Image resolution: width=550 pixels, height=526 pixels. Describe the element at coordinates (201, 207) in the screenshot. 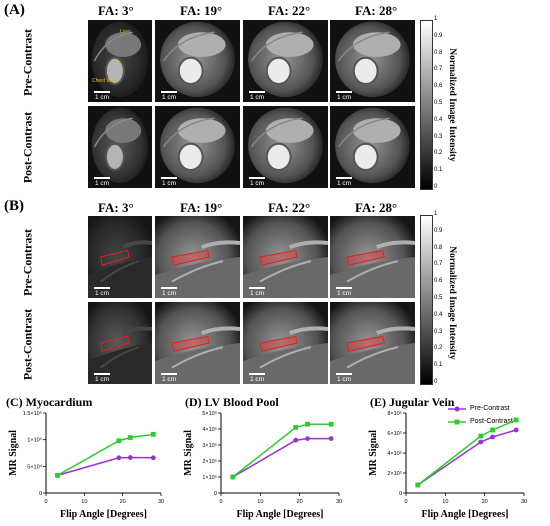

I see `fa-title-b-2: FA: 19°` at that location.